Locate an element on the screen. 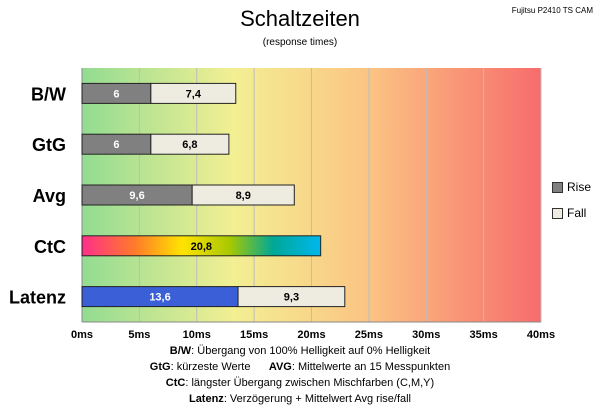  category-label: GtG is located at coordinates (49, 145).